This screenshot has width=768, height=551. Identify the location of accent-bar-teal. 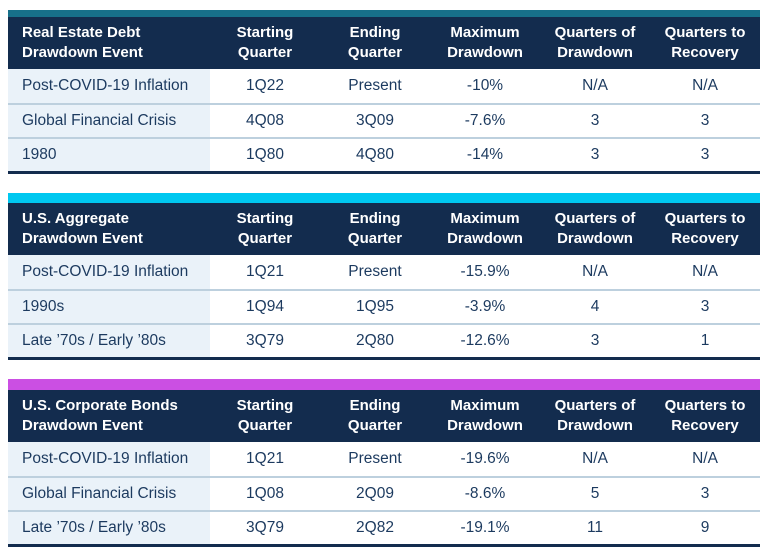
(384, 13).